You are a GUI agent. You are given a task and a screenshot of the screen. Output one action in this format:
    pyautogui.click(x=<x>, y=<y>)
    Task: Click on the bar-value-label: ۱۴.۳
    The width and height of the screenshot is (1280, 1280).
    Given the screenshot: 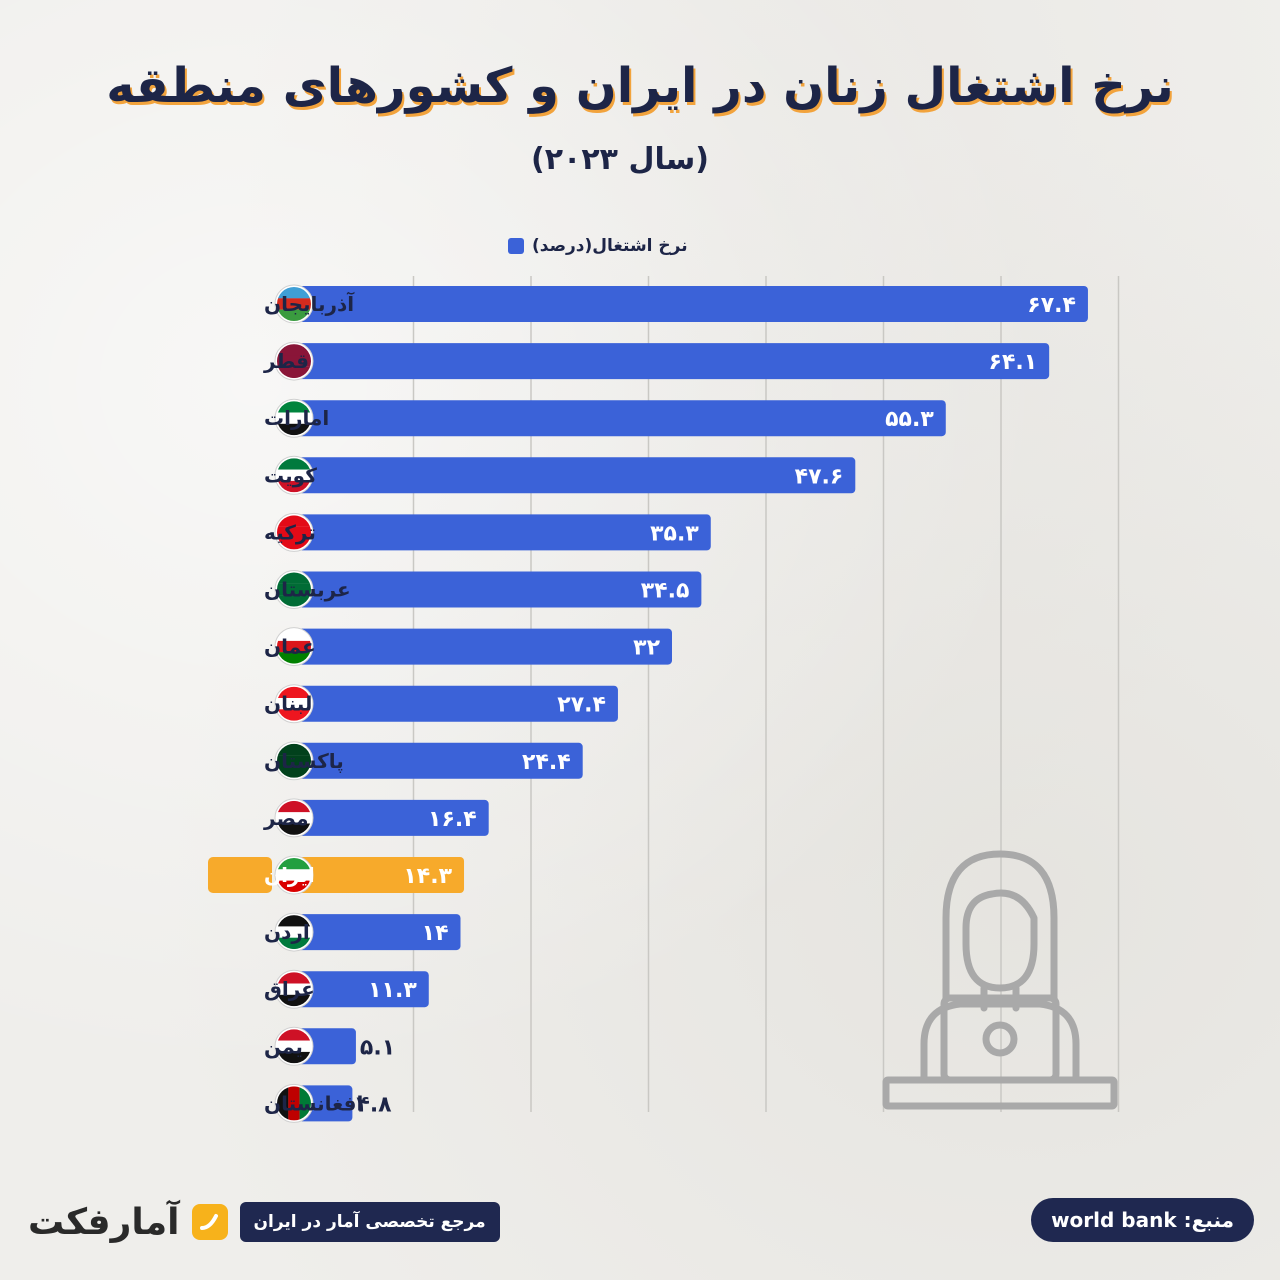 What is the action you would take?
    pyautogui.click(x=427, y=876)
    